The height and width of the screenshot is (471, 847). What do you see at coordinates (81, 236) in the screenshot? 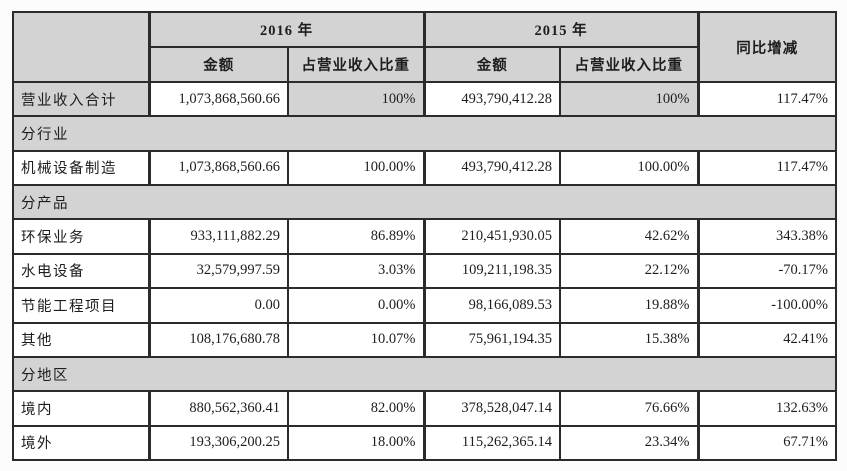
I see `cell-label: 环保业务` at bounding box center [81, 236].